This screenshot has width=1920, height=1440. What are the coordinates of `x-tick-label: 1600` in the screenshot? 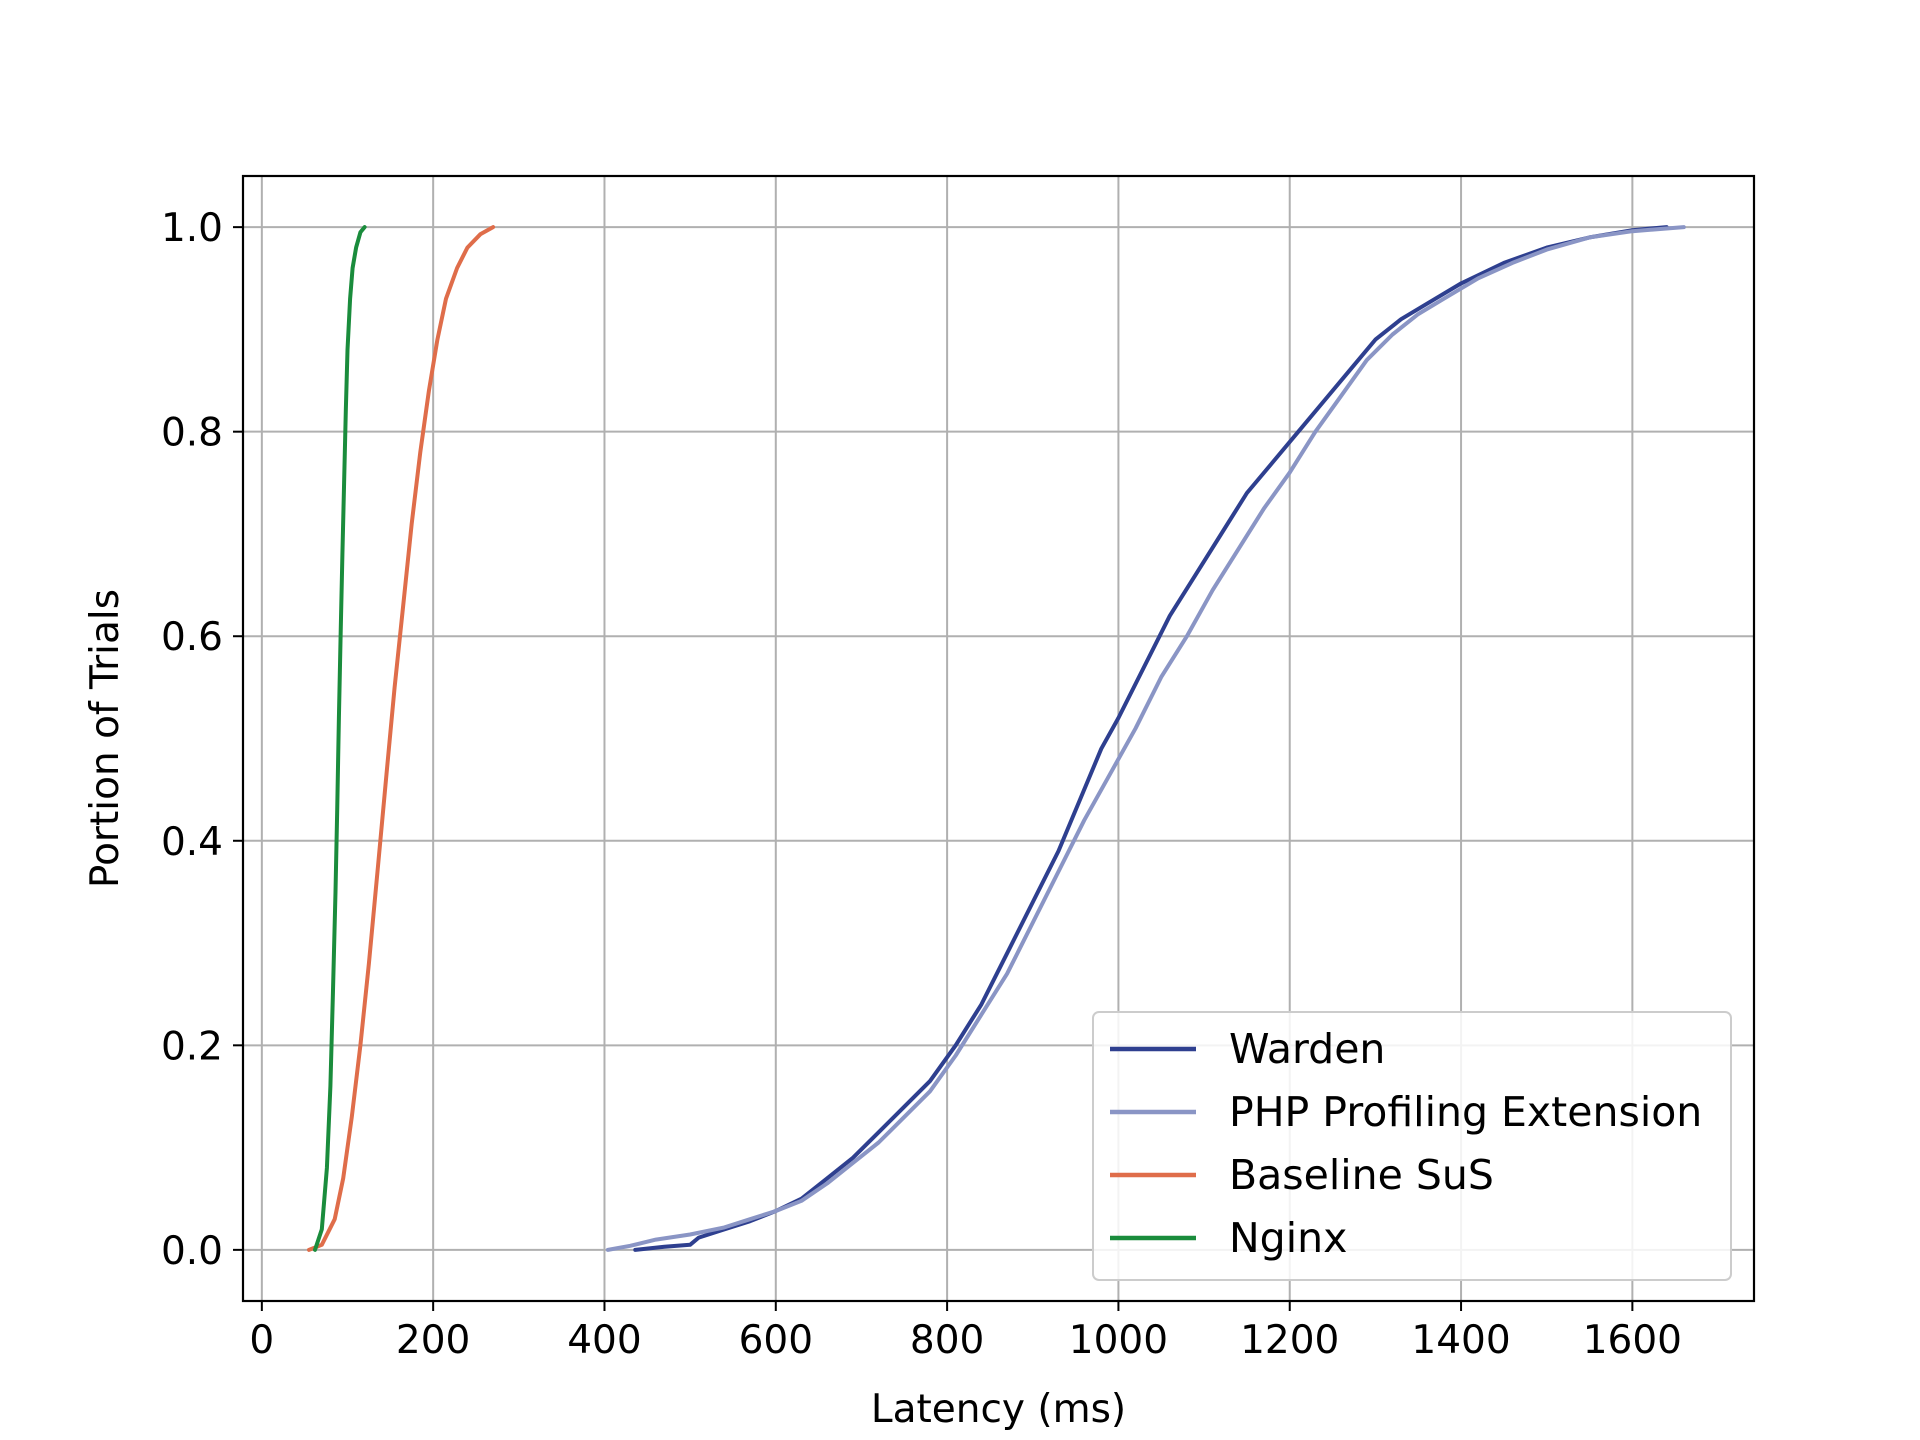 It's located at (1632, 1340).